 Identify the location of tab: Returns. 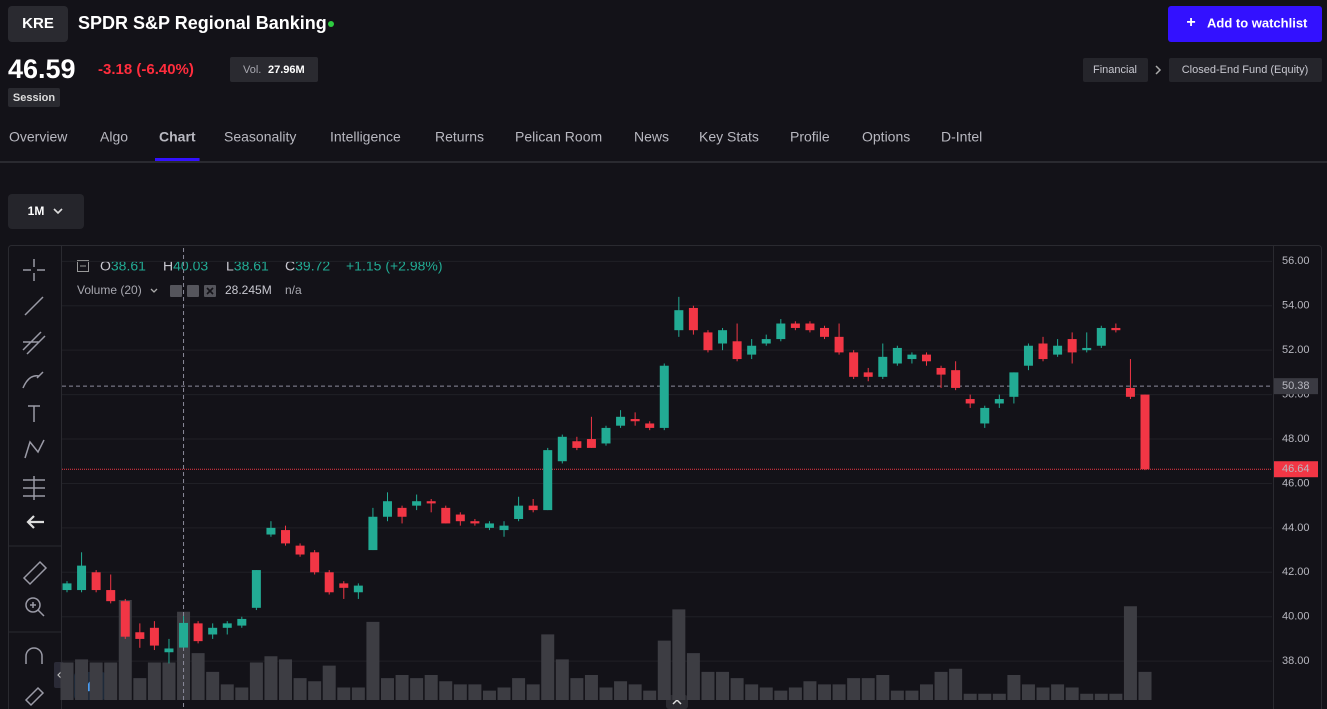
(459, 137).